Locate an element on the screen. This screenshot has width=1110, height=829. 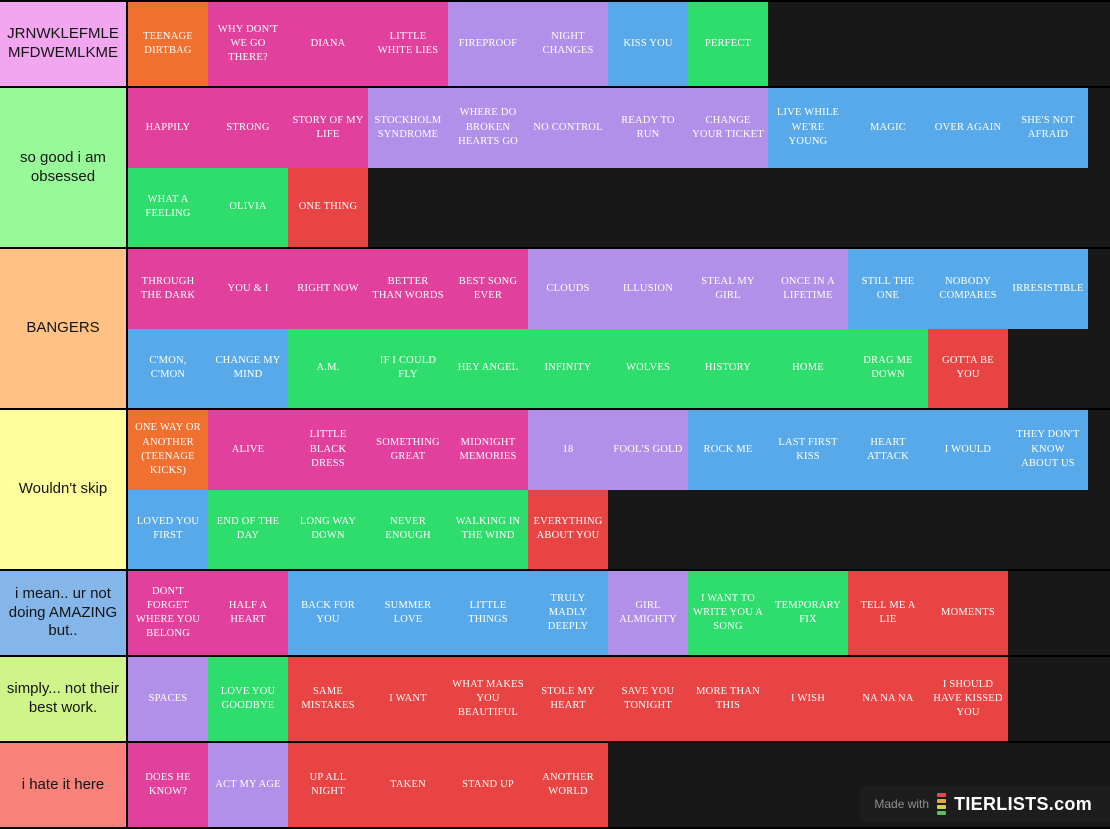
item-tile: I WOULD is located at coordinates (968, 450).